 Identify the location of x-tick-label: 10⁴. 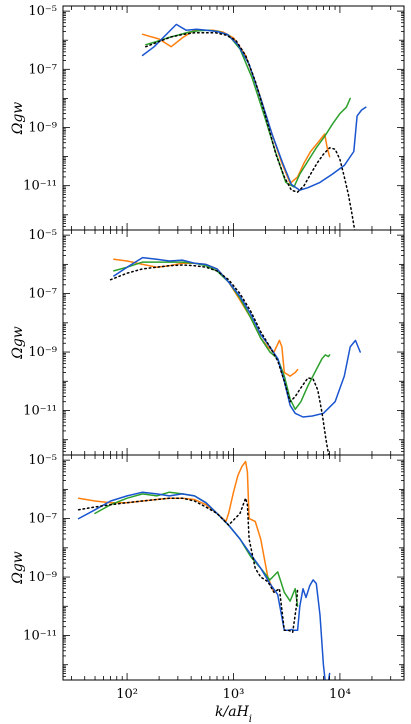
(340, 694).